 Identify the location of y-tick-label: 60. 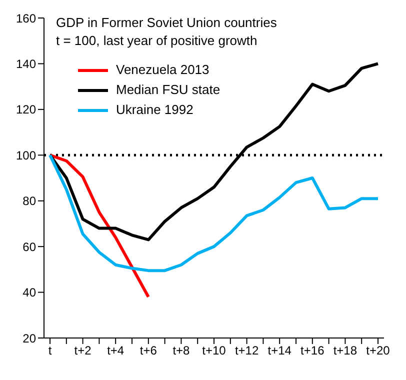
(29, 247).